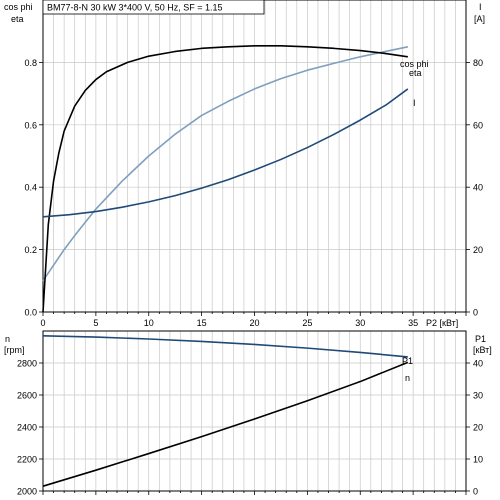 The image size is (500, 500). I want to click on left-y-tick-label: 2600, so click(27, 396).